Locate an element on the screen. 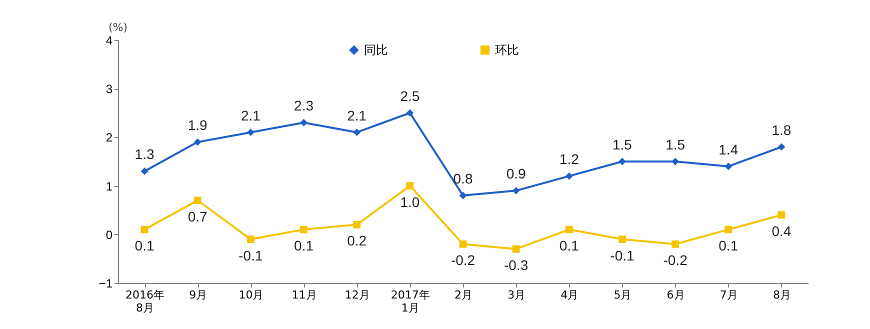  x-tick-label: 2月 is located at coordinates (463, 295).